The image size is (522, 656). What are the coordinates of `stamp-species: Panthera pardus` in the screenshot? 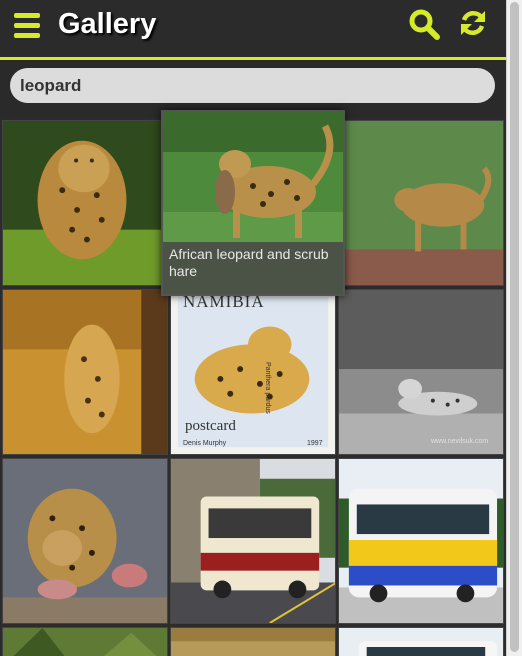 It's located at (267, 388).